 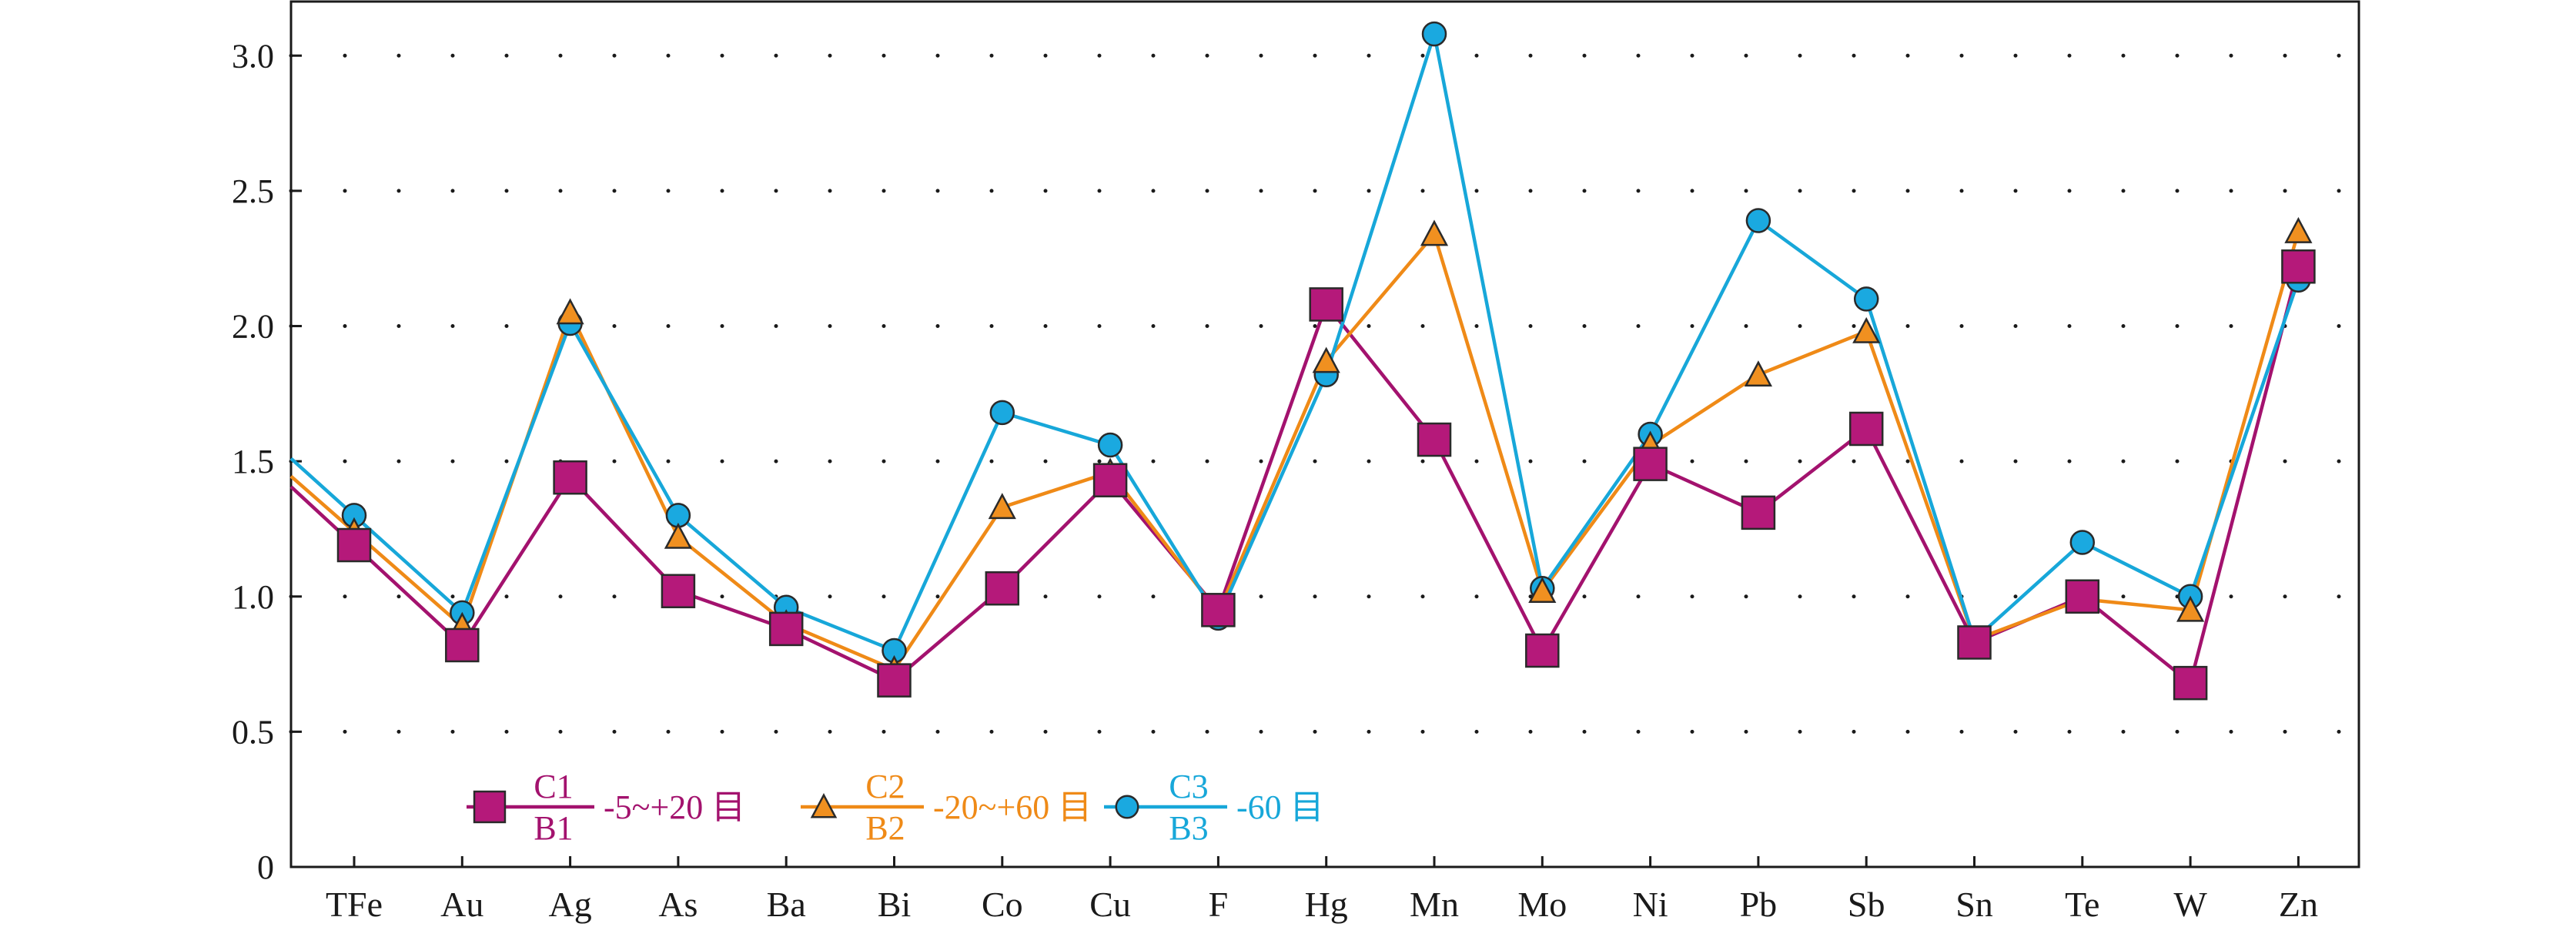 What do you see at coordinates (463, 645) in the screenshot?
I see `data-point-c1-au` at bounding box center [463, 645].